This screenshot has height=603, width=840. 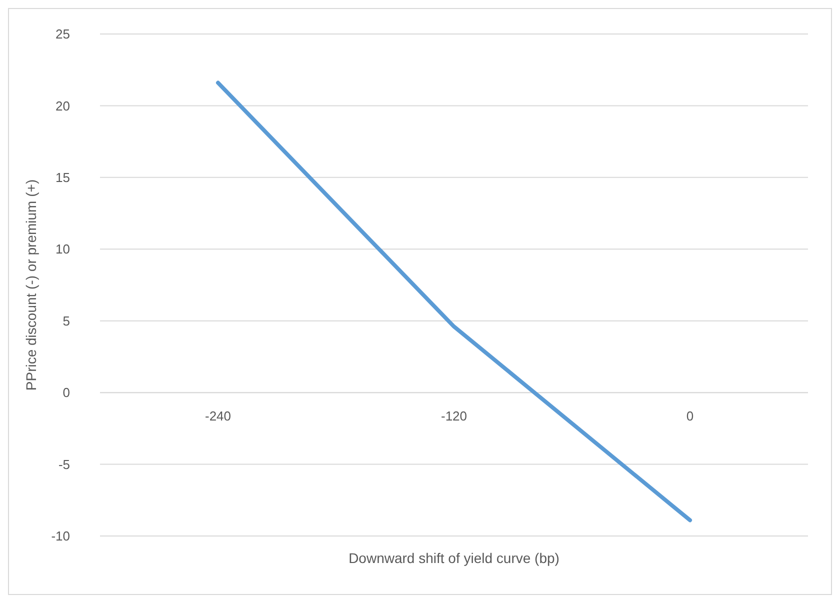 What do you see at coordinates (63, 249) in the screenshot?
I see `y-tick-label: 10` at bounding box center [63, 249].